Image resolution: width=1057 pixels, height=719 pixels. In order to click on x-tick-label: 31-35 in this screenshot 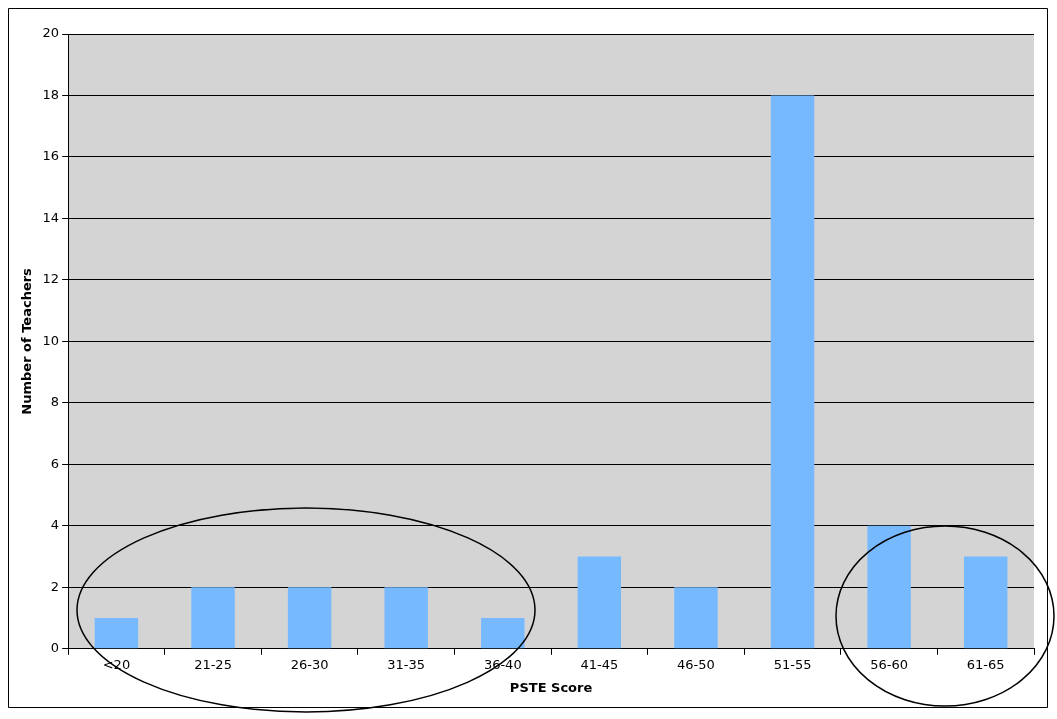, I will do `click(406, 664)`.